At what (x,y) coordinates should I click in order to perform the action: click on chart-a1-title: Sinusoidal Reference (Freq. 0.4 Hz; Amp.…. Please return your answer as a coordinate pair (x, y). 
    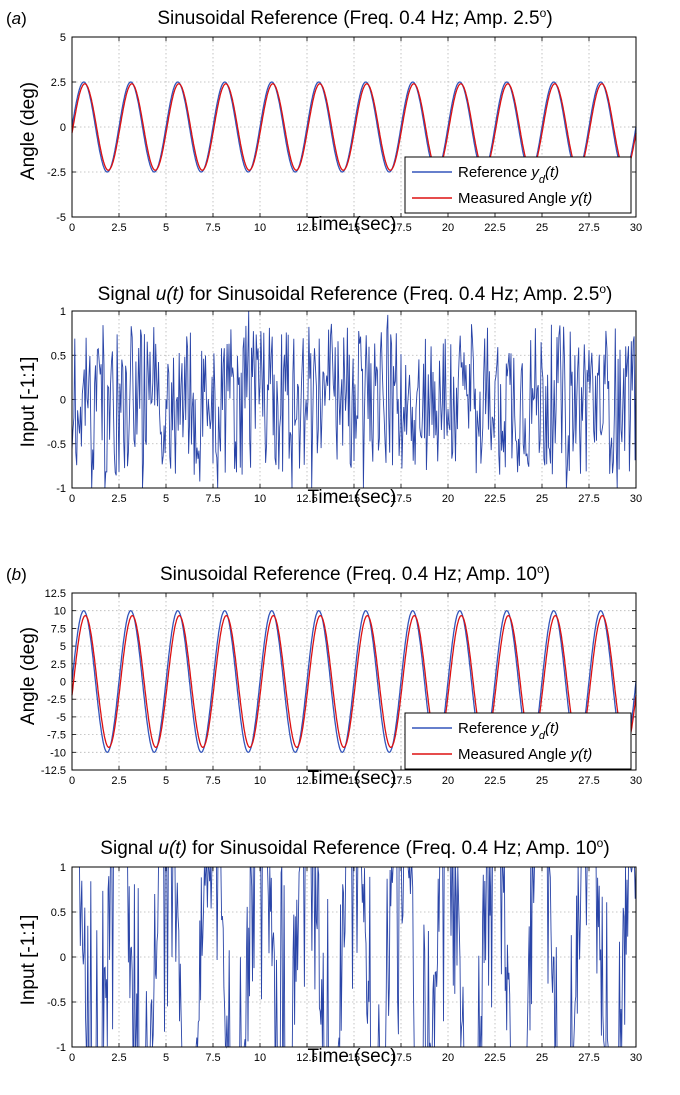
    Looking at the image, I should click on (354, 17).